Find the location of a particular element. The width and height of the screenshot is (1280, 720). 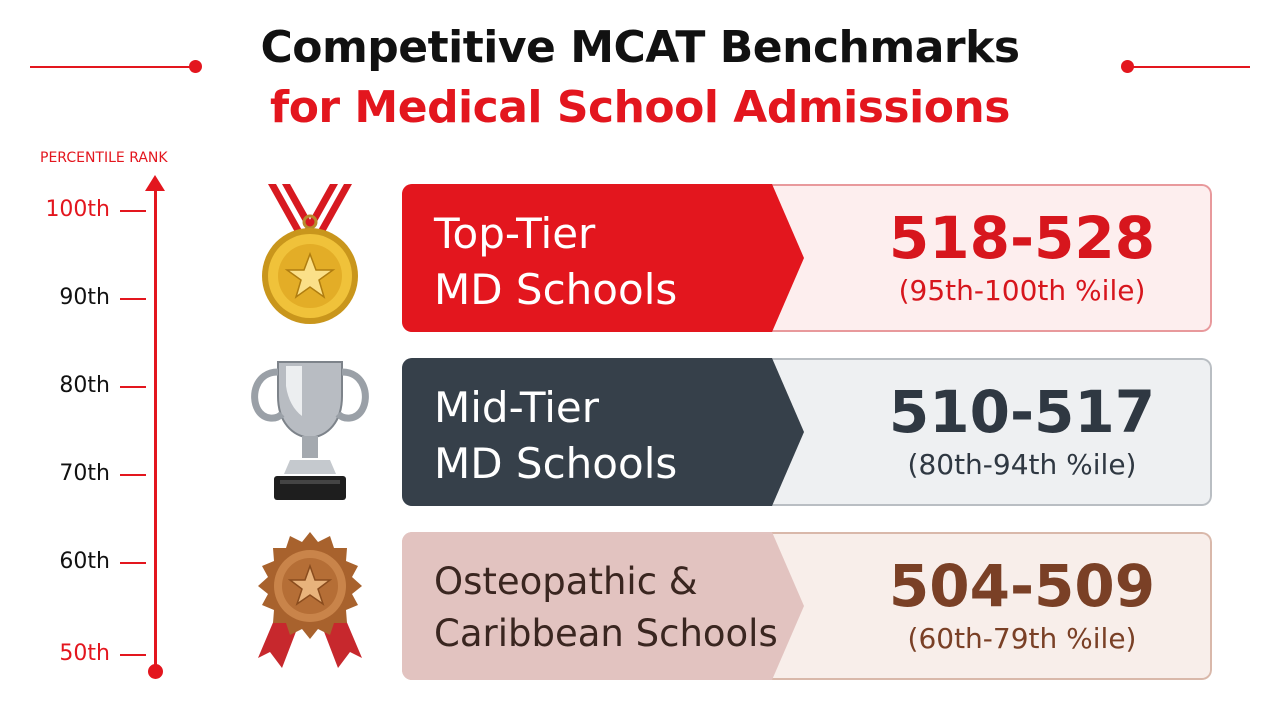

page-subtitle: for Medical School Admissions is located at coordinates (640, 107).